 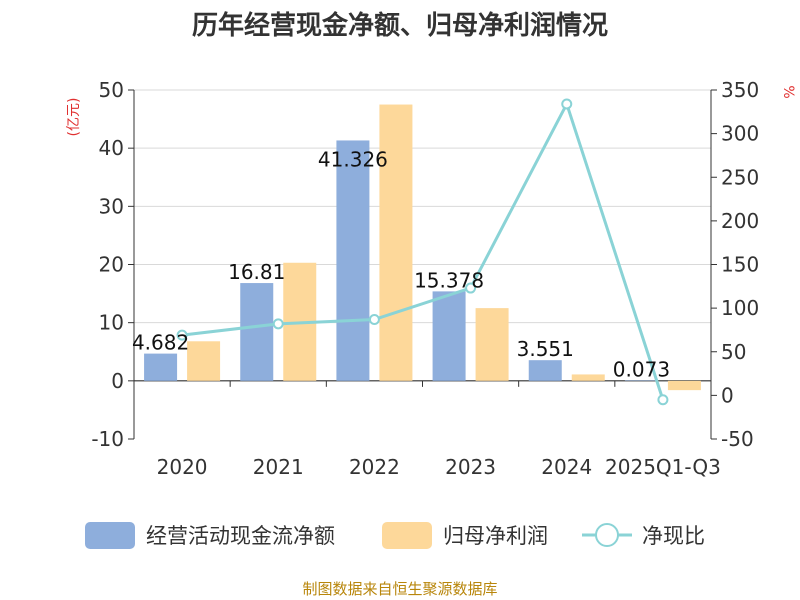 I want to click on right-tick-label: 300, so click(x=740, y=134).